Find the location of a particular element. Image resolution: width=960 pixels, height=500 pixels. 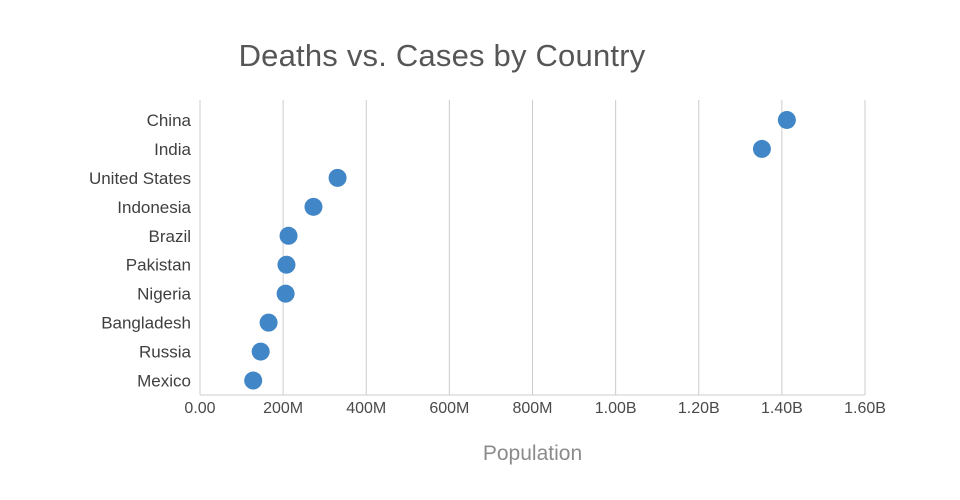

x-tick-label: 200M is located at coordinates (283, 408).